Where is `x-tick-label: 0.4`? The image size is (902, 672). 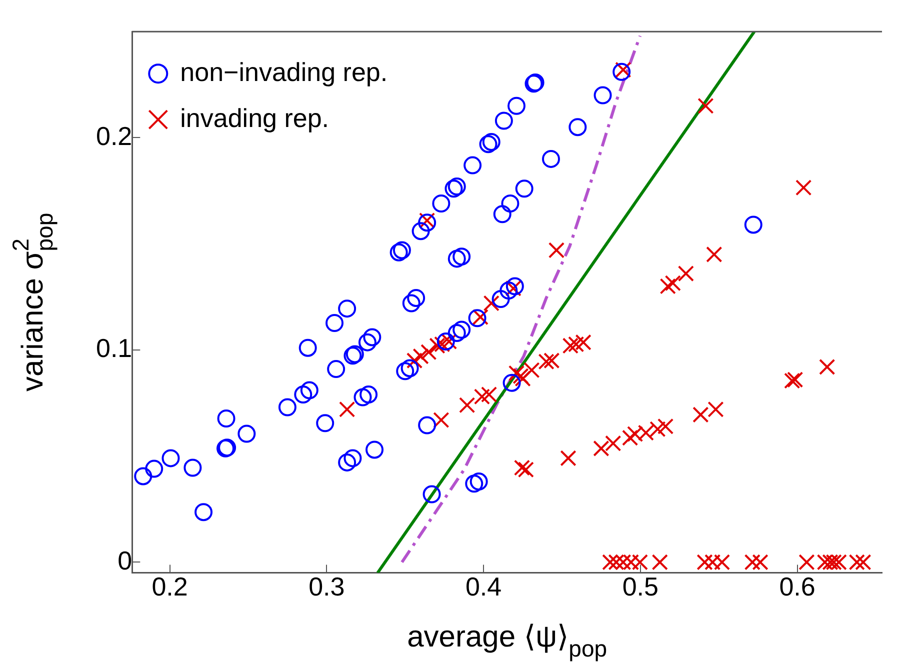
x-tick-label: 0.4 is located at coordinates (483, 587).